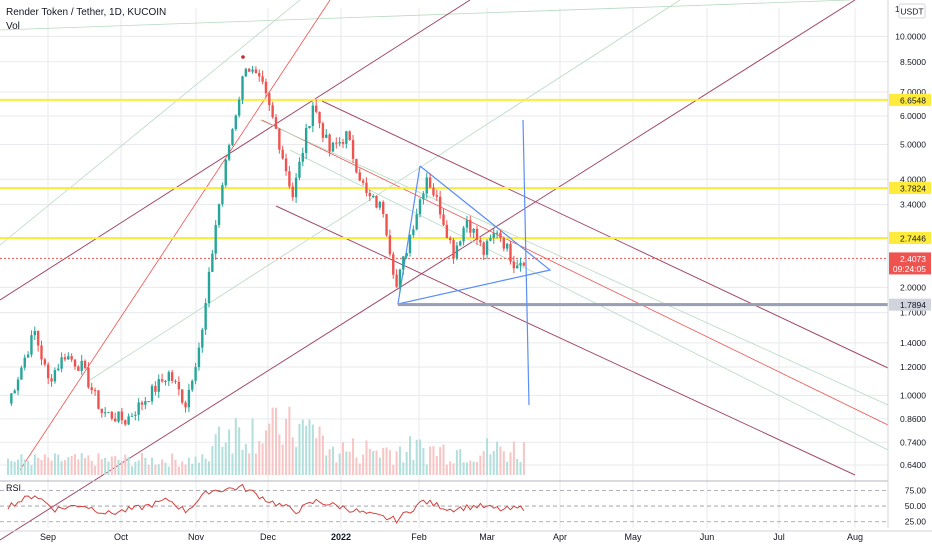 The height and width of the screenshot is (555, 932). I want to click on rsi-line, so click(266, 503).